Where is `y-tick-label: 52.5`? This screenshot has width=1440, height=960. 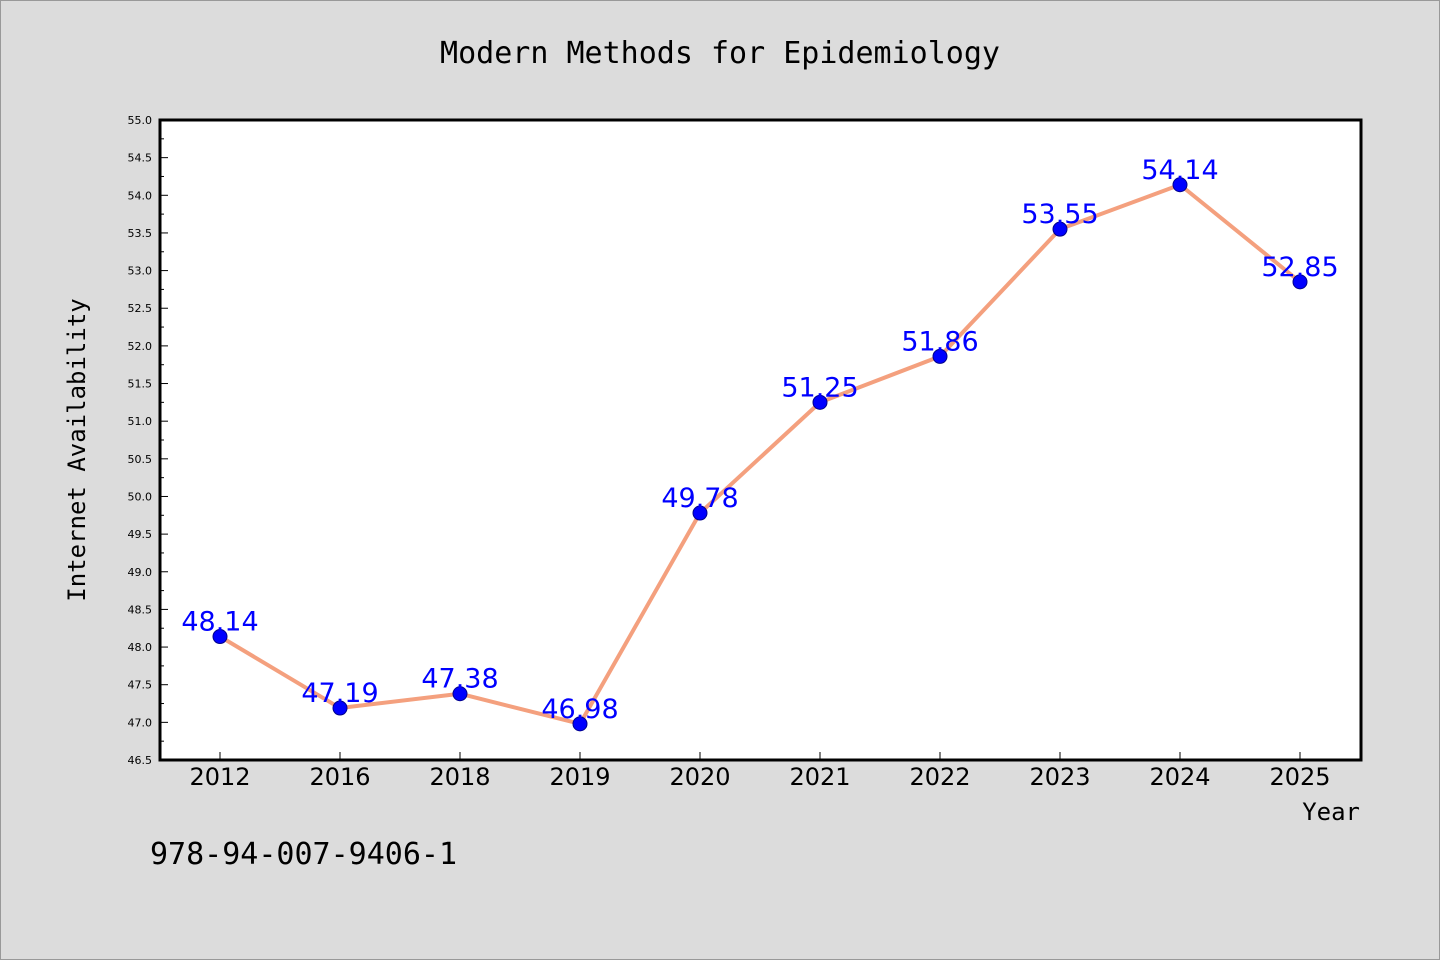 y-tick-label: 52.5 is located at coordinates (140, 308).